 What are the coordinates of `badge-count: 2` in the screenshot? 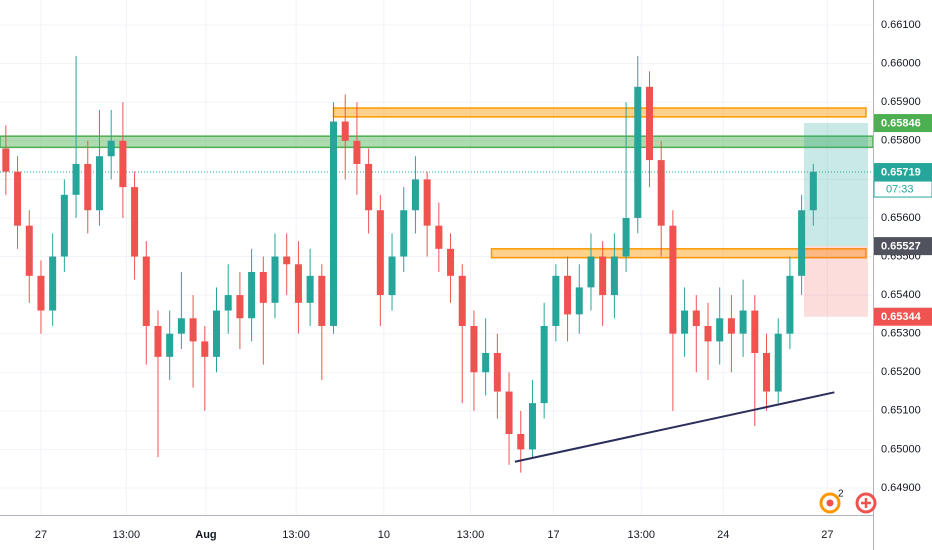 It's located at (841, 494).